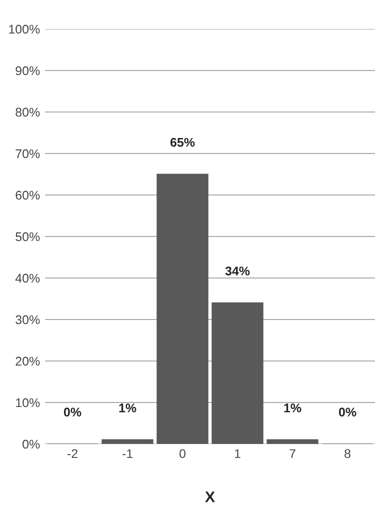  Describe the element at coordinates (210, 497) in the screenshot. I see `x-axis-title: X` at that location.